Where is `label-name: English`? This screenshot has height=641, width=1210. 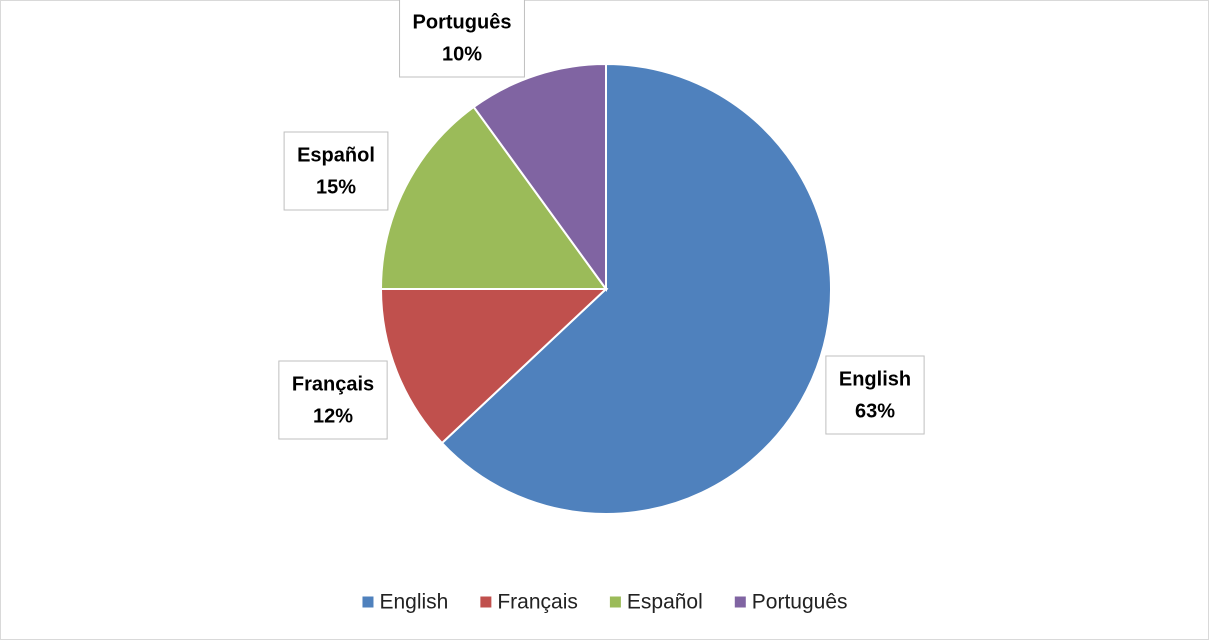
label-name: English is located at coordinates (875, 379).